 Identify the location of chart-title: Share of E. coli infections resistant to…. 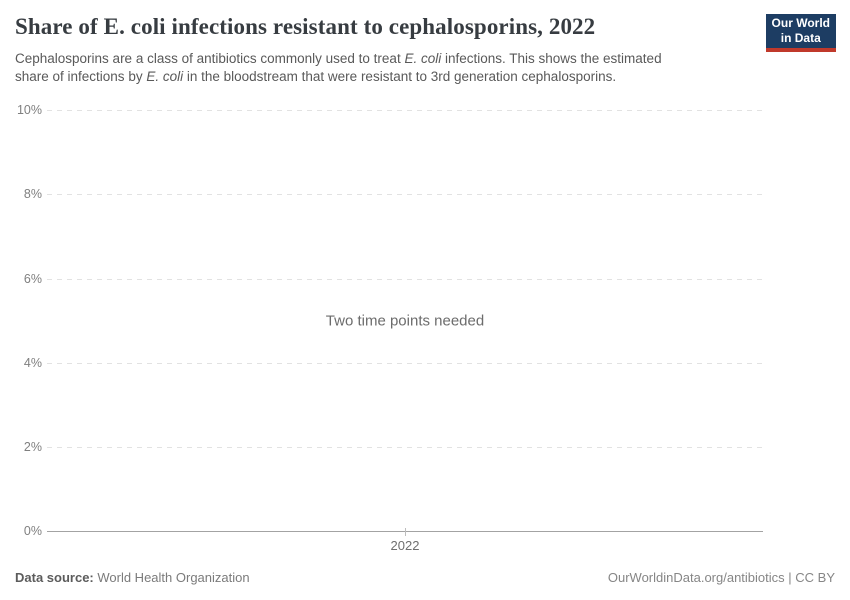
(305, 26).